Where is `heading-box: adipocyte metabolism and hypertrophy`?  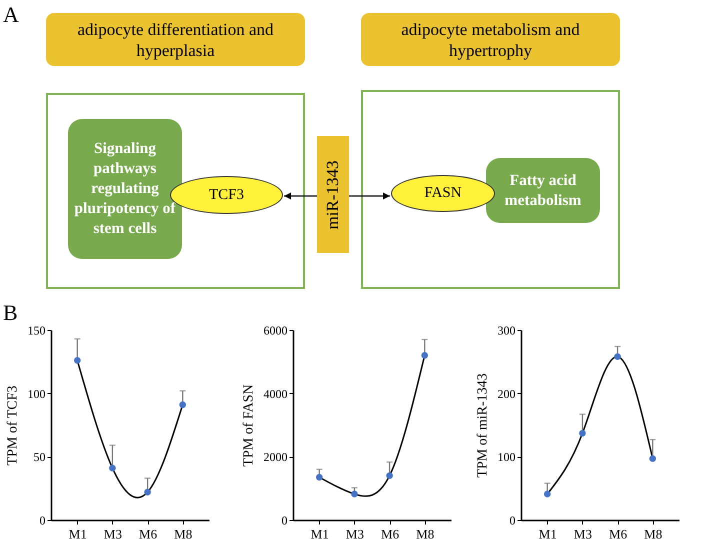
heading-box: adipocyte metabolism and hypertrophy is located at coordinates (490, 39).